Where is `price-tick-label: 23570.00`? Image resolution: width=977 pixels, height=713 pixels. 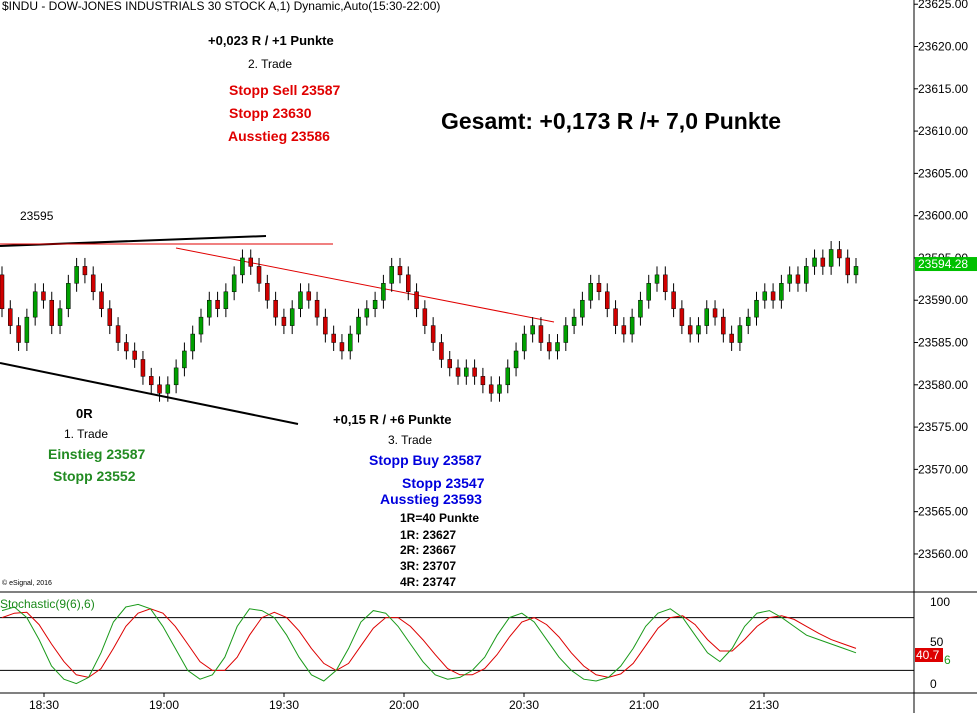
price-tick-label: 23570.00 is located at coordinates (943, 469).